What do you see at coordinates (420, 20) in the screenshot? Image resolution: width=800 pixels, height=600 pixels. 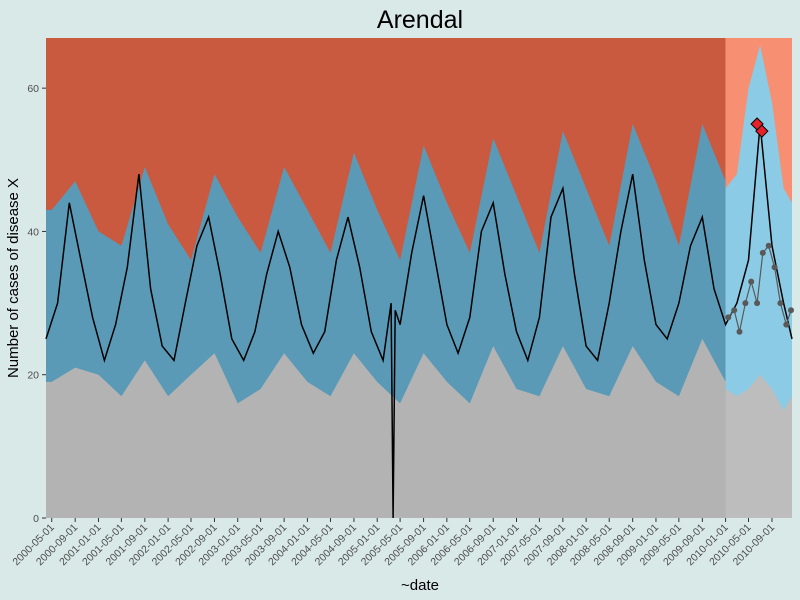 I see `chart-title: Arendal` at bounding box center [420, 20].